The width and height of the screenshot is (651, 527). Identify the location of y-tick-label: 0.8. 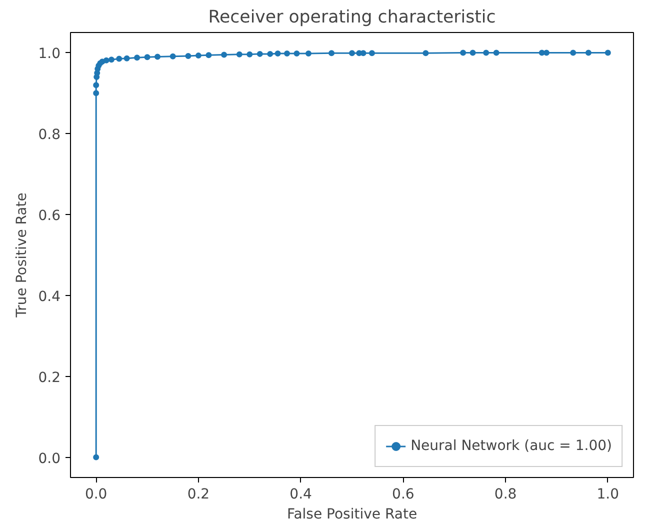
(49, 135).